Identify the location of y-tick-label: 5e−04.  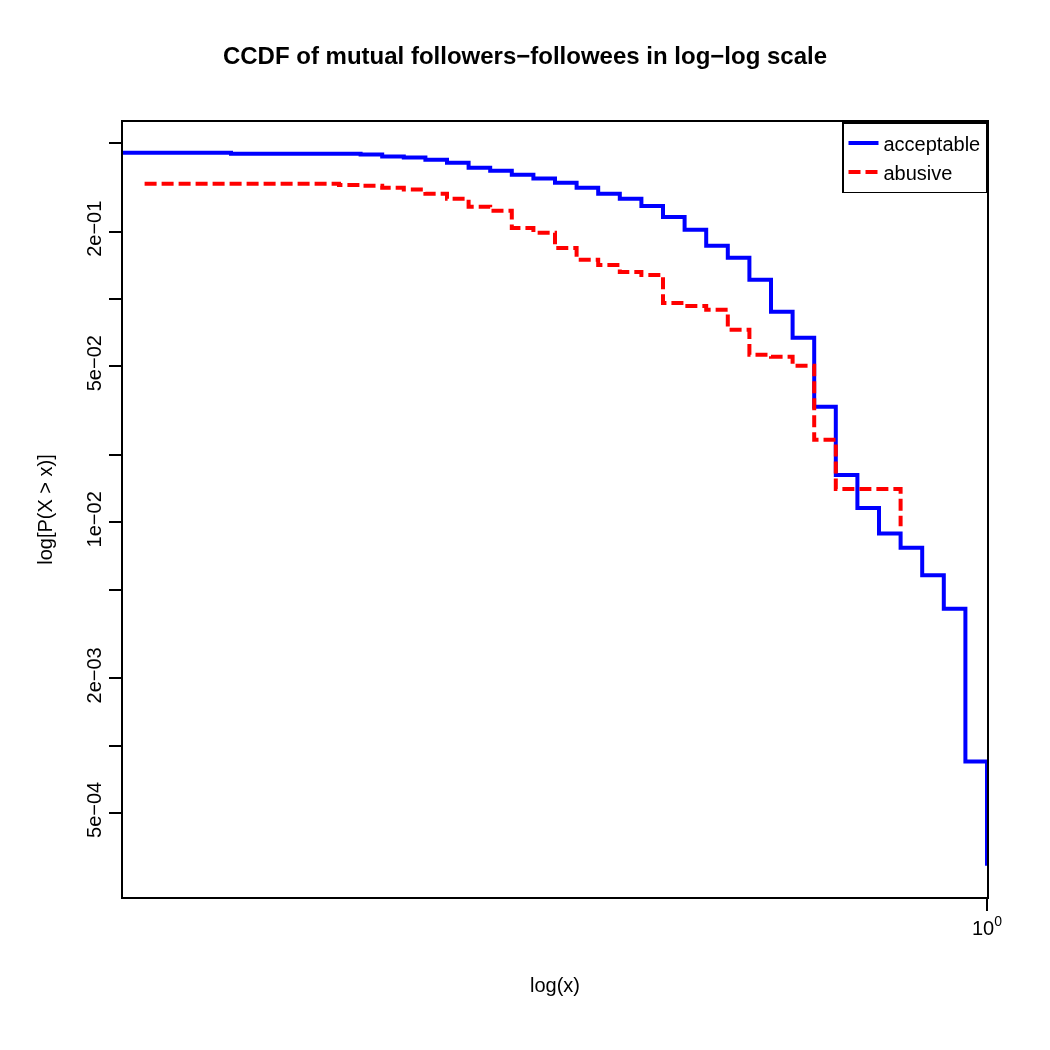
(94, 809).